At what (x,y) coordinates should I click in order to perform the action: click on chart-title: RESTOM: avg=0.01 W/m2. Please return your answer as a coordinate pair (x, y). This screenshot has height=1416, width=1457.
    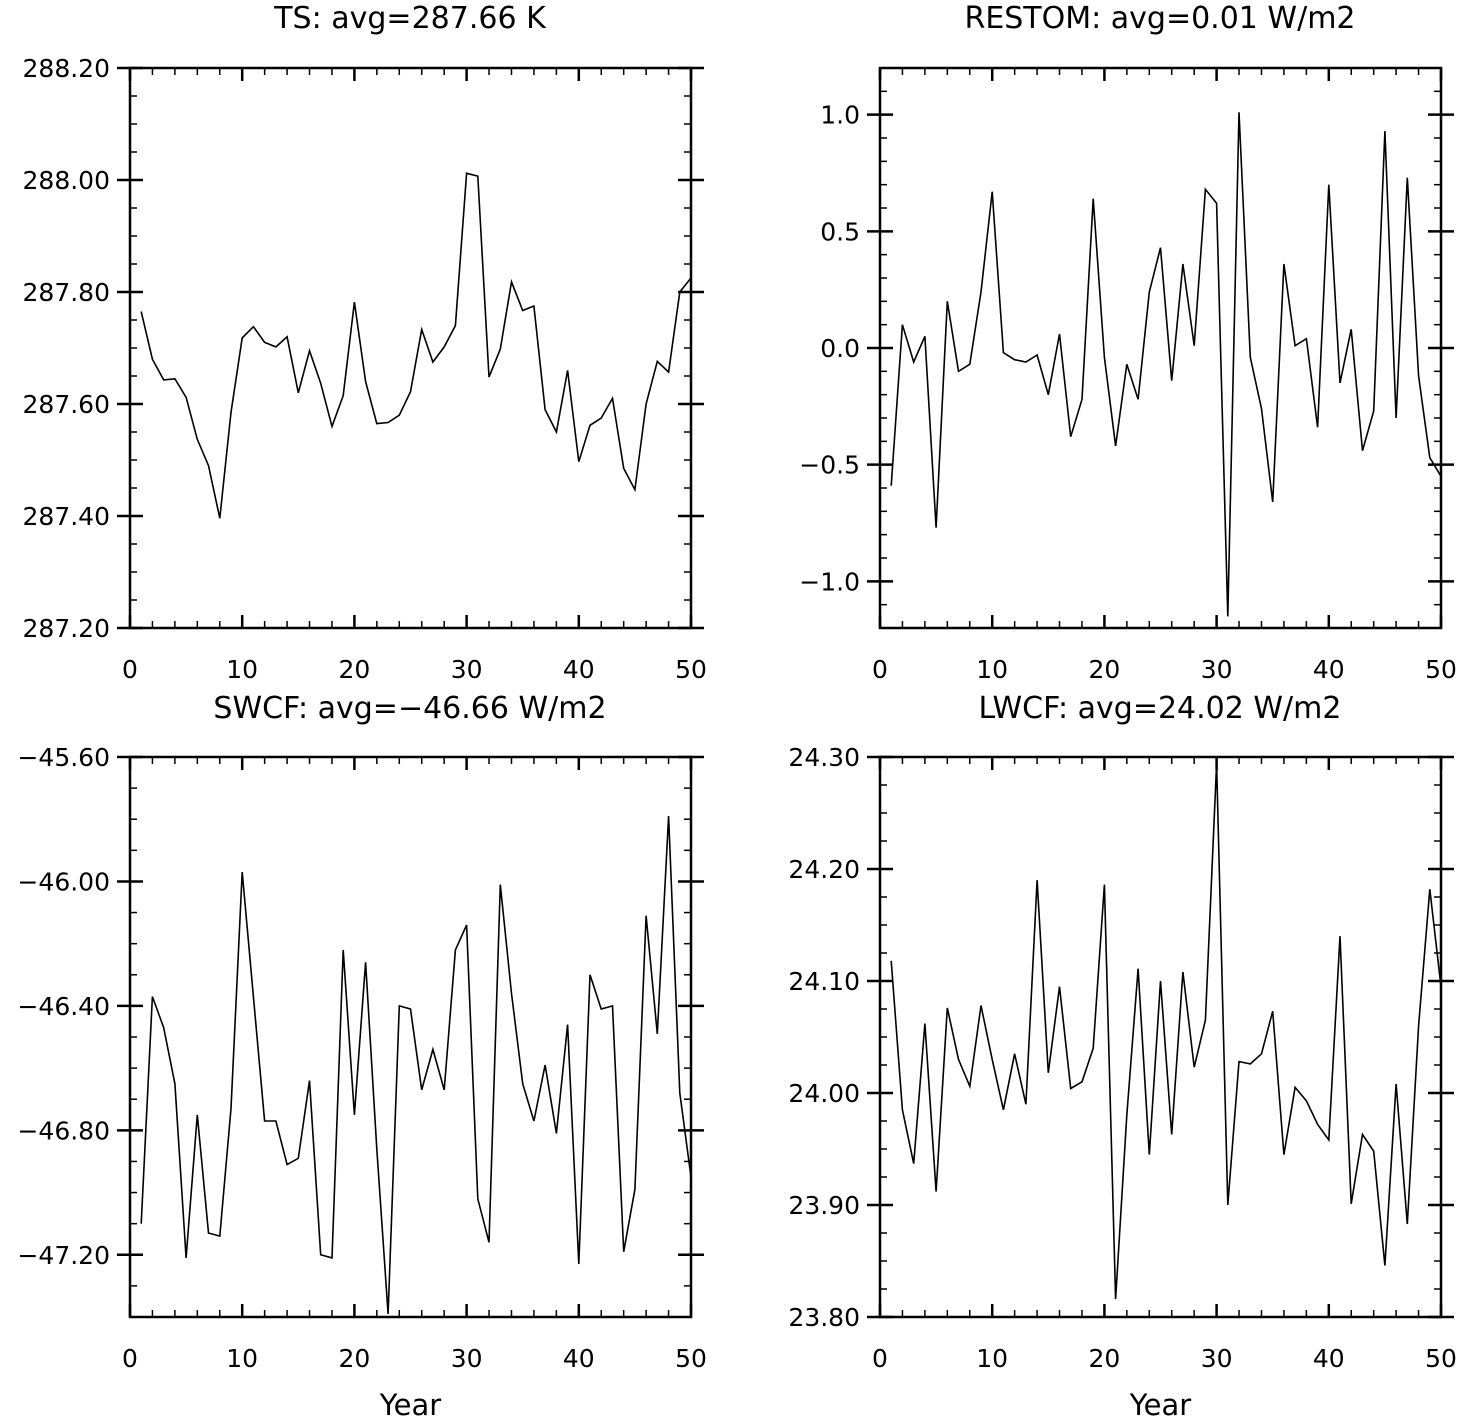
    Looking at the image, I should click on (1159, 18).